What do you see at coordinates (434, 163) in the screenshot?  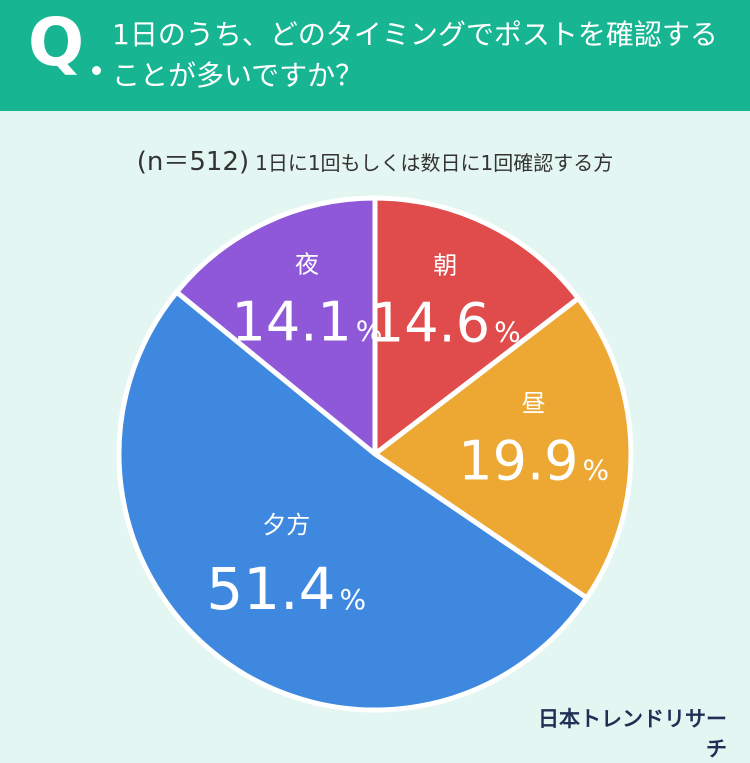 I see `sample-description: 1日に1回もしくは数日に1回確認する方` at bounding box center [434, 163].